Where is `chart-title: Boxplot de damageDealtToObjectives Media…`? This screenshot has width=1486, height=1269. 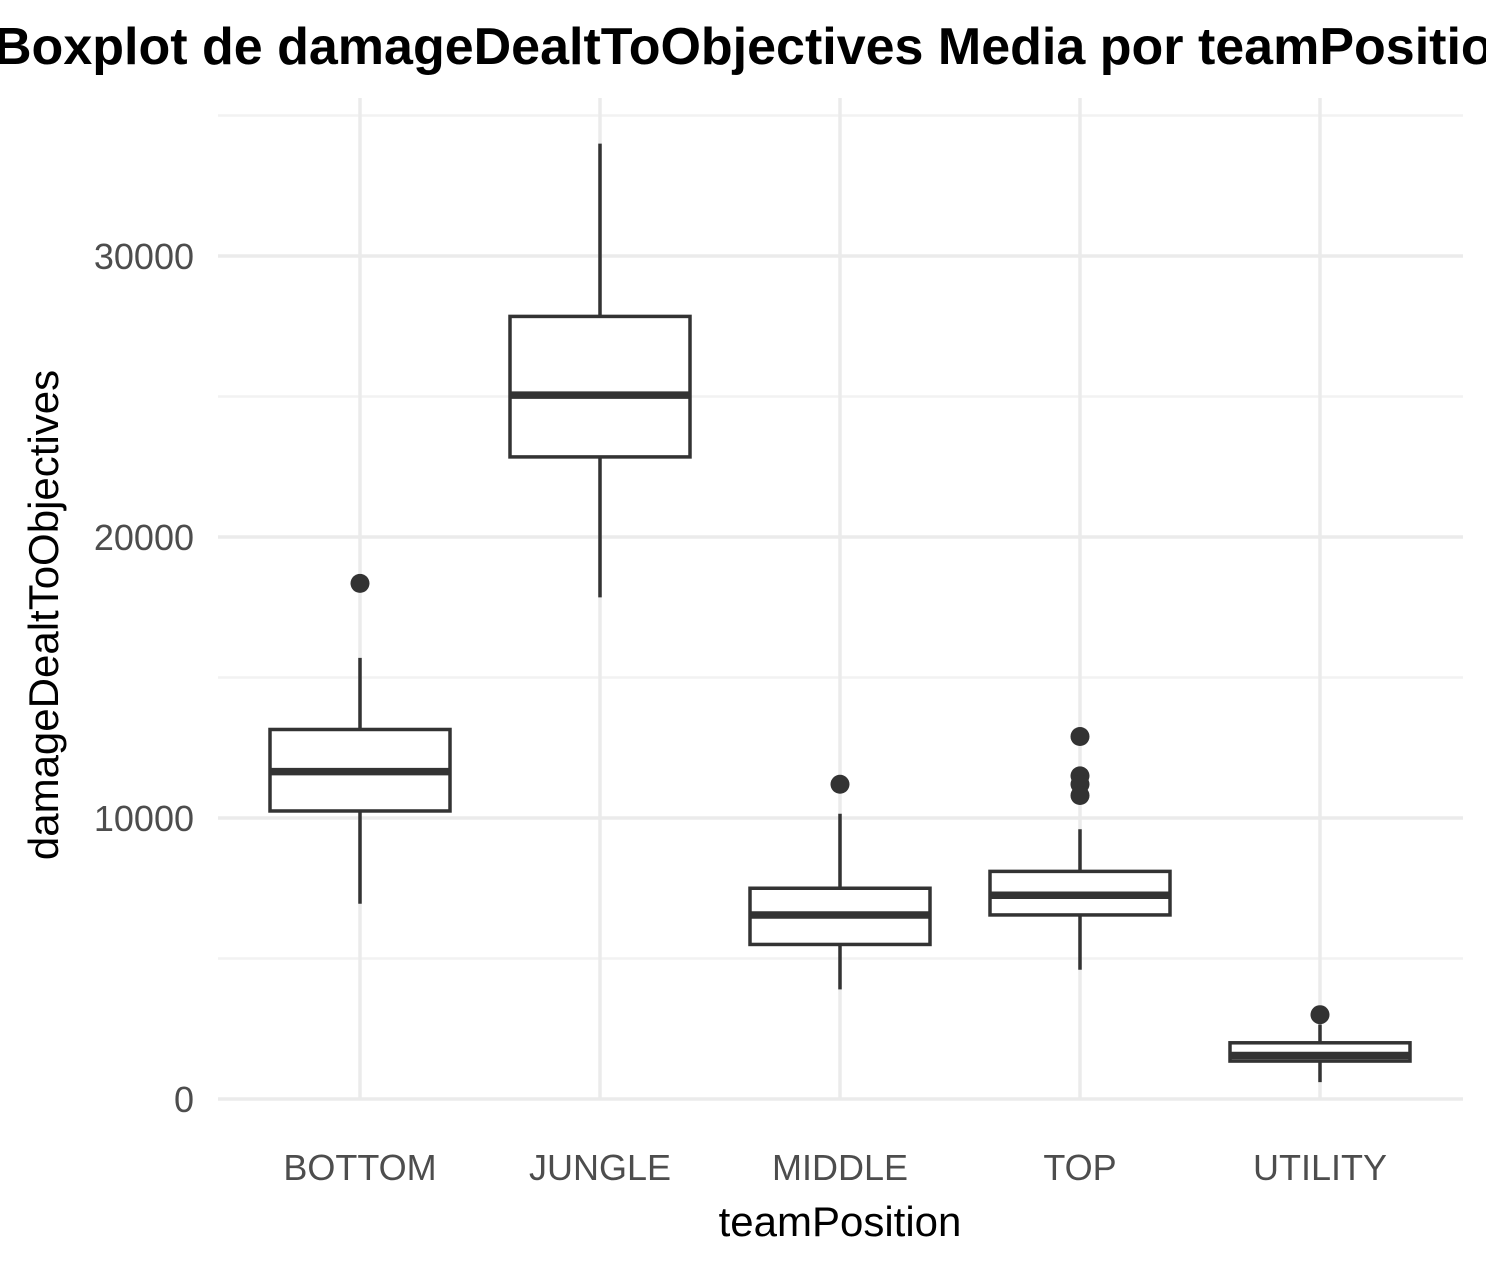
chart-title: Boxplot de damageDealtToObjectives Media… is located at coordinates (743, 47).